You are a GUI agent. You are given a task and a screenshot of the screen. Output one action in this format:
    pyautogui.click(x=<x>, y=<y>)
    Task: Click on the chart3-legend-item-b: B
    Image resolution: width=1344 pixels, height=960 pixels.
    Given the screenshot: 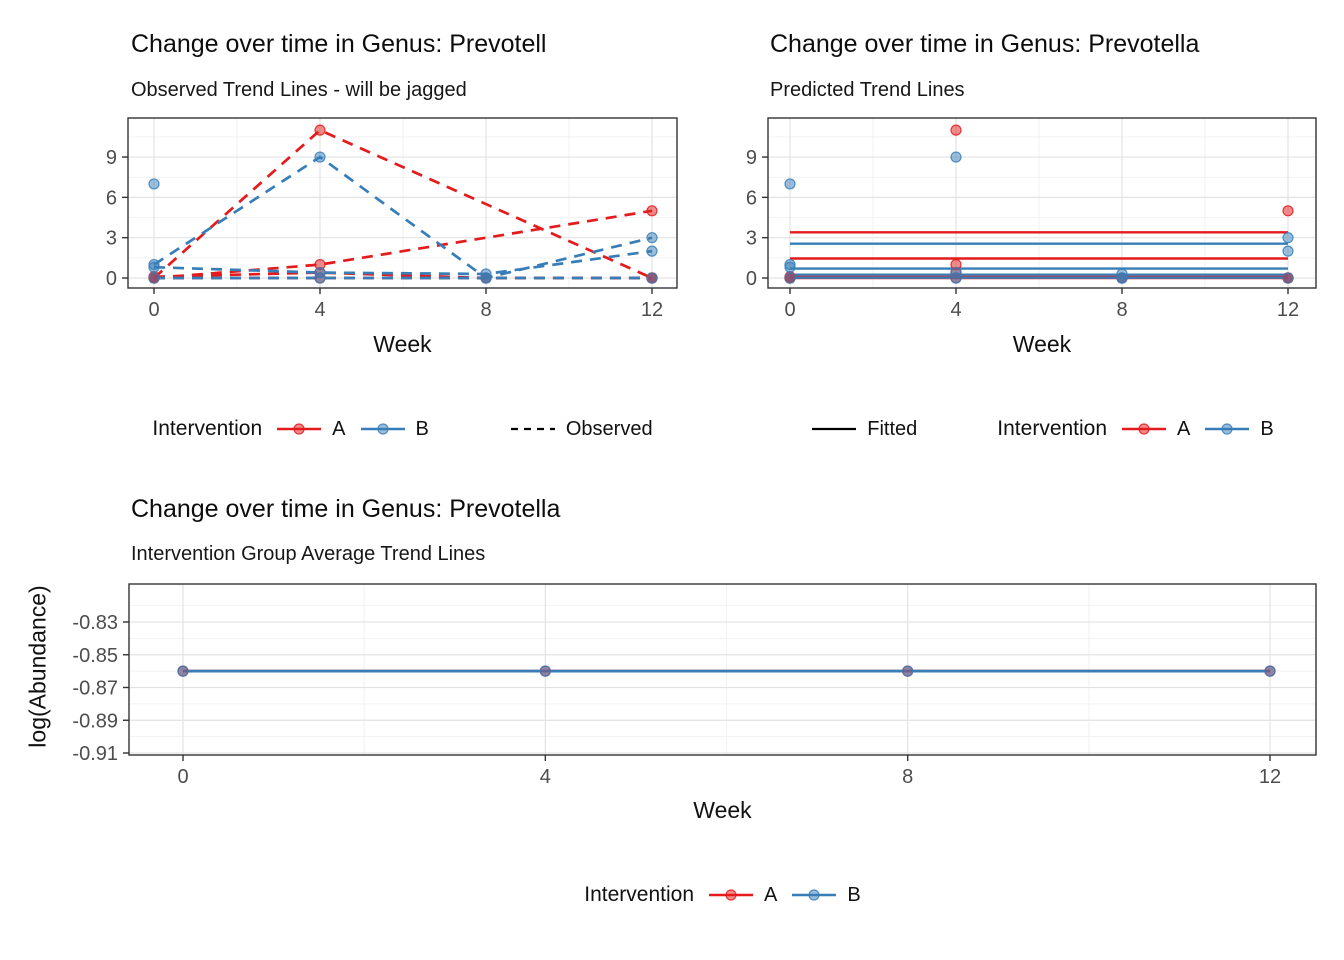 What is the action you would take?
    pyautogui.click(x=825, y=895)
    